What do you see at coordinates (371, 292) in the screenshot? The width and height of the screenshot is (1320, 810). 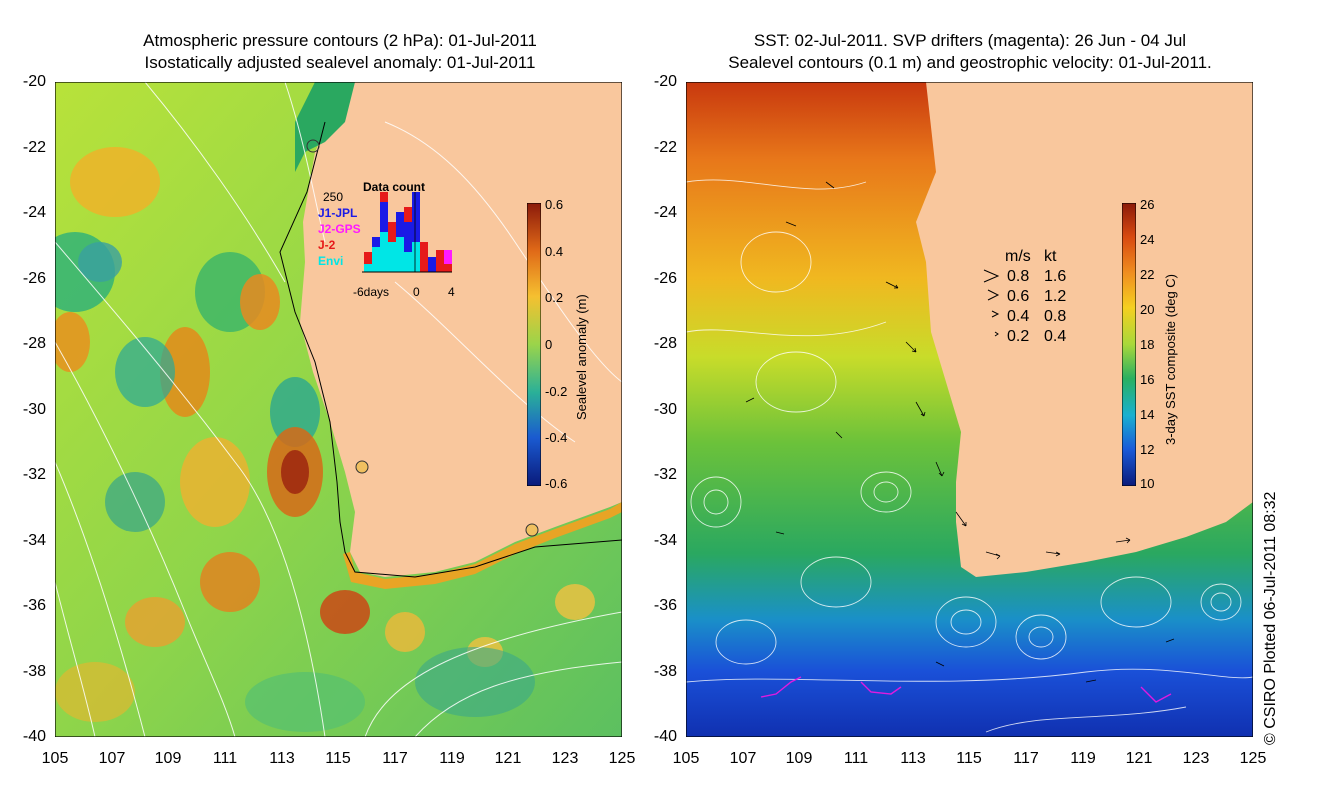 I see `histogram-tick-min: -6days` at bounding box center [371, 292].